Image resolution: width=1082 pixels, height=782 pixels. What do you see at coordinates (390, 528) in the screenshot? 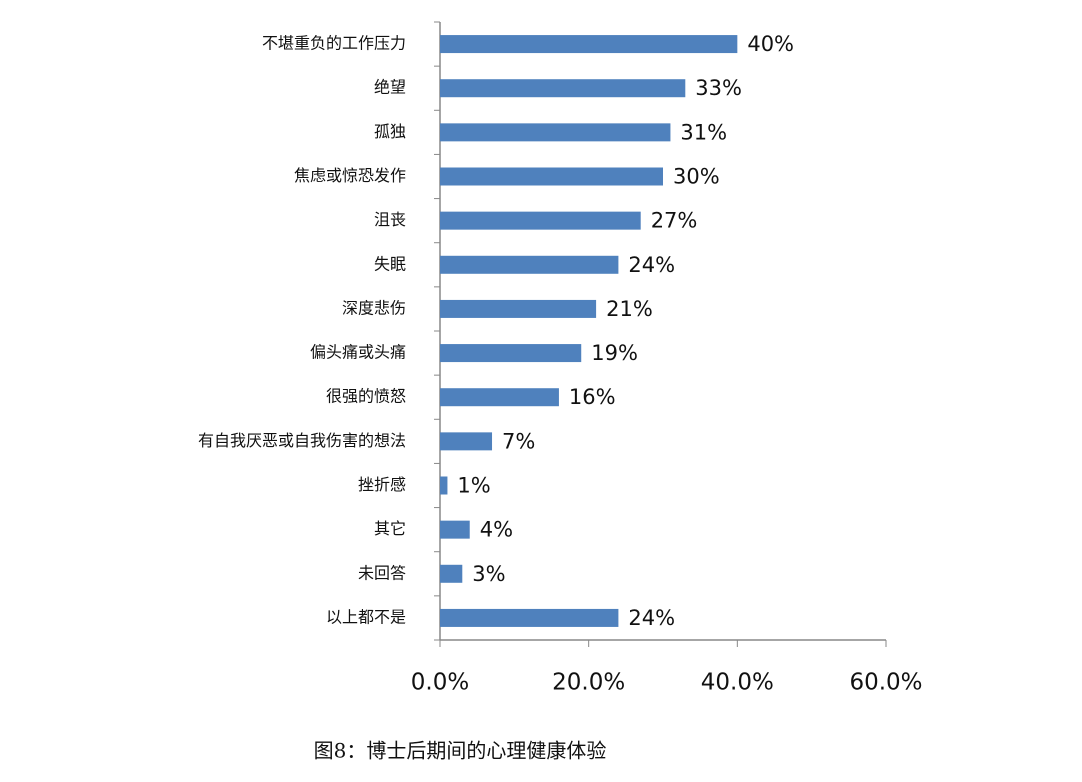
I see `y-tick-label: 其它` at bounding box center [390, 528].